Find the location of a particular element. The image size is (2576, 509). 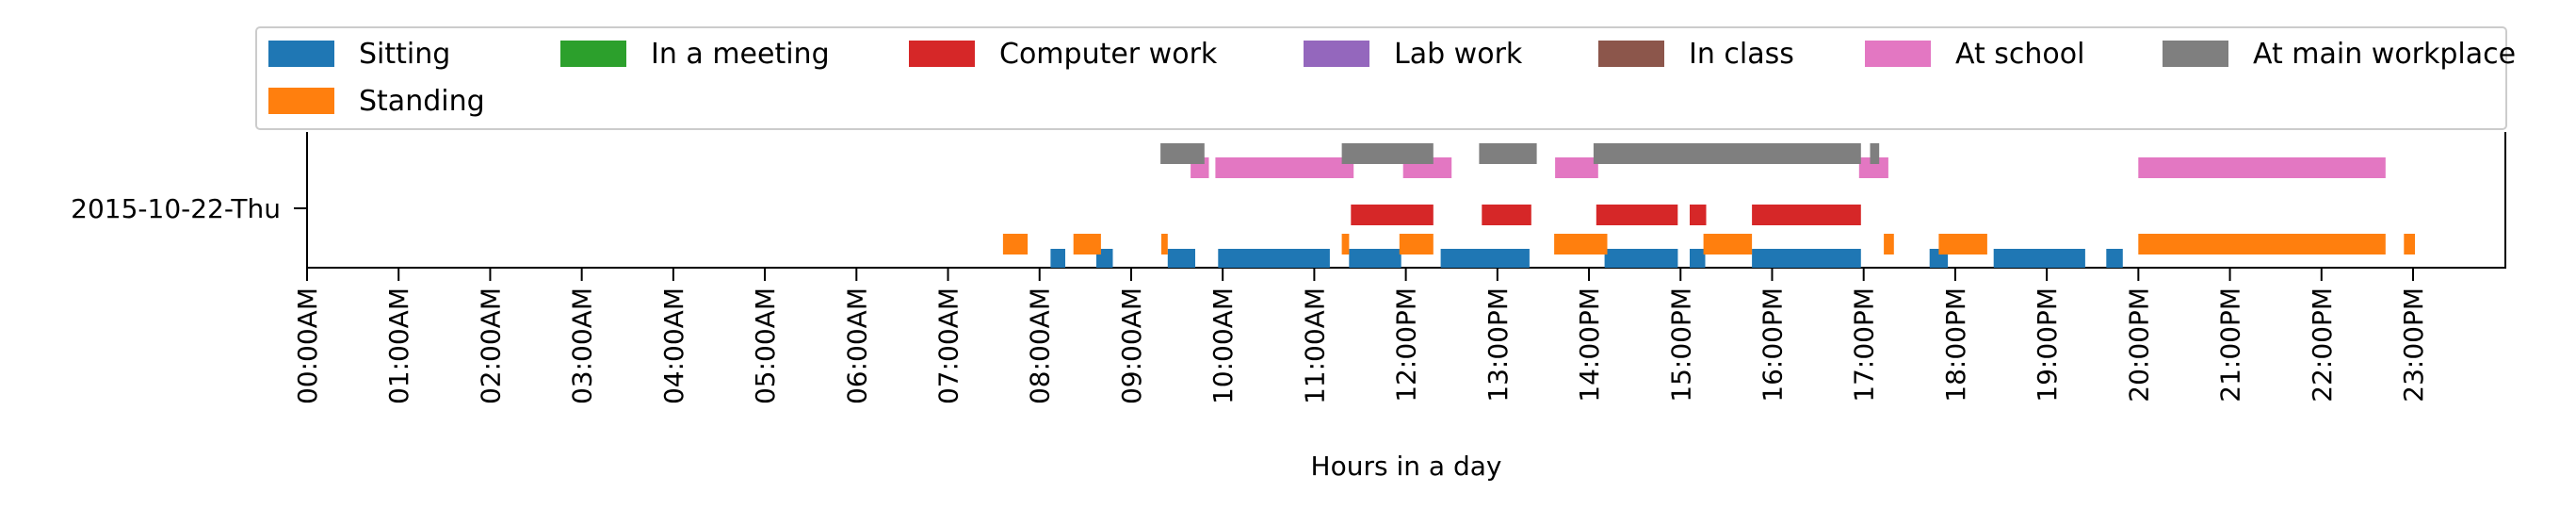

legend-label-standing: Standing is located at coordinates (422, 101).